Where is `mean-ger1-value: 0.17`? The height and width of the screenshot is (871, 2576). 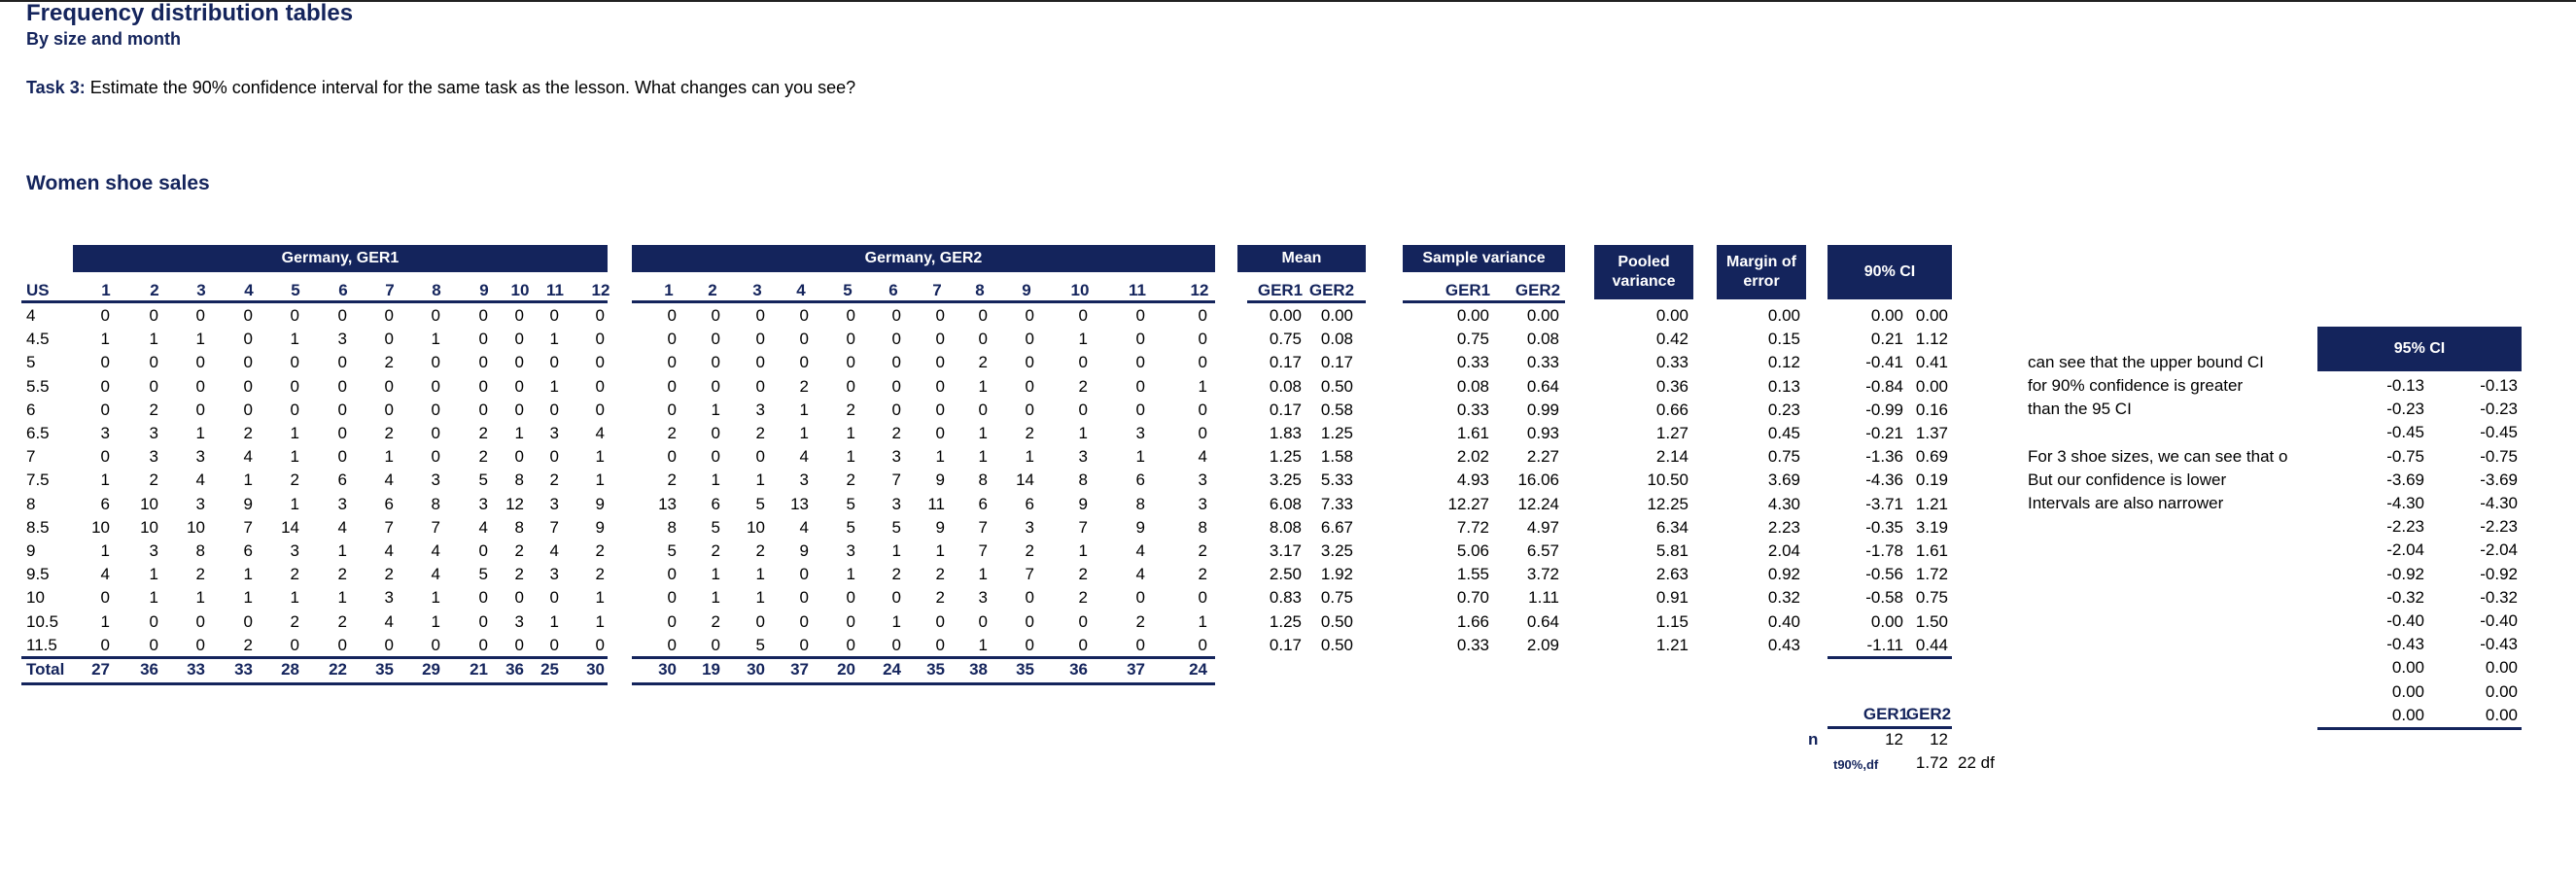
mean-ger1-value: 0.17 is located at coordinates (1285, 409).